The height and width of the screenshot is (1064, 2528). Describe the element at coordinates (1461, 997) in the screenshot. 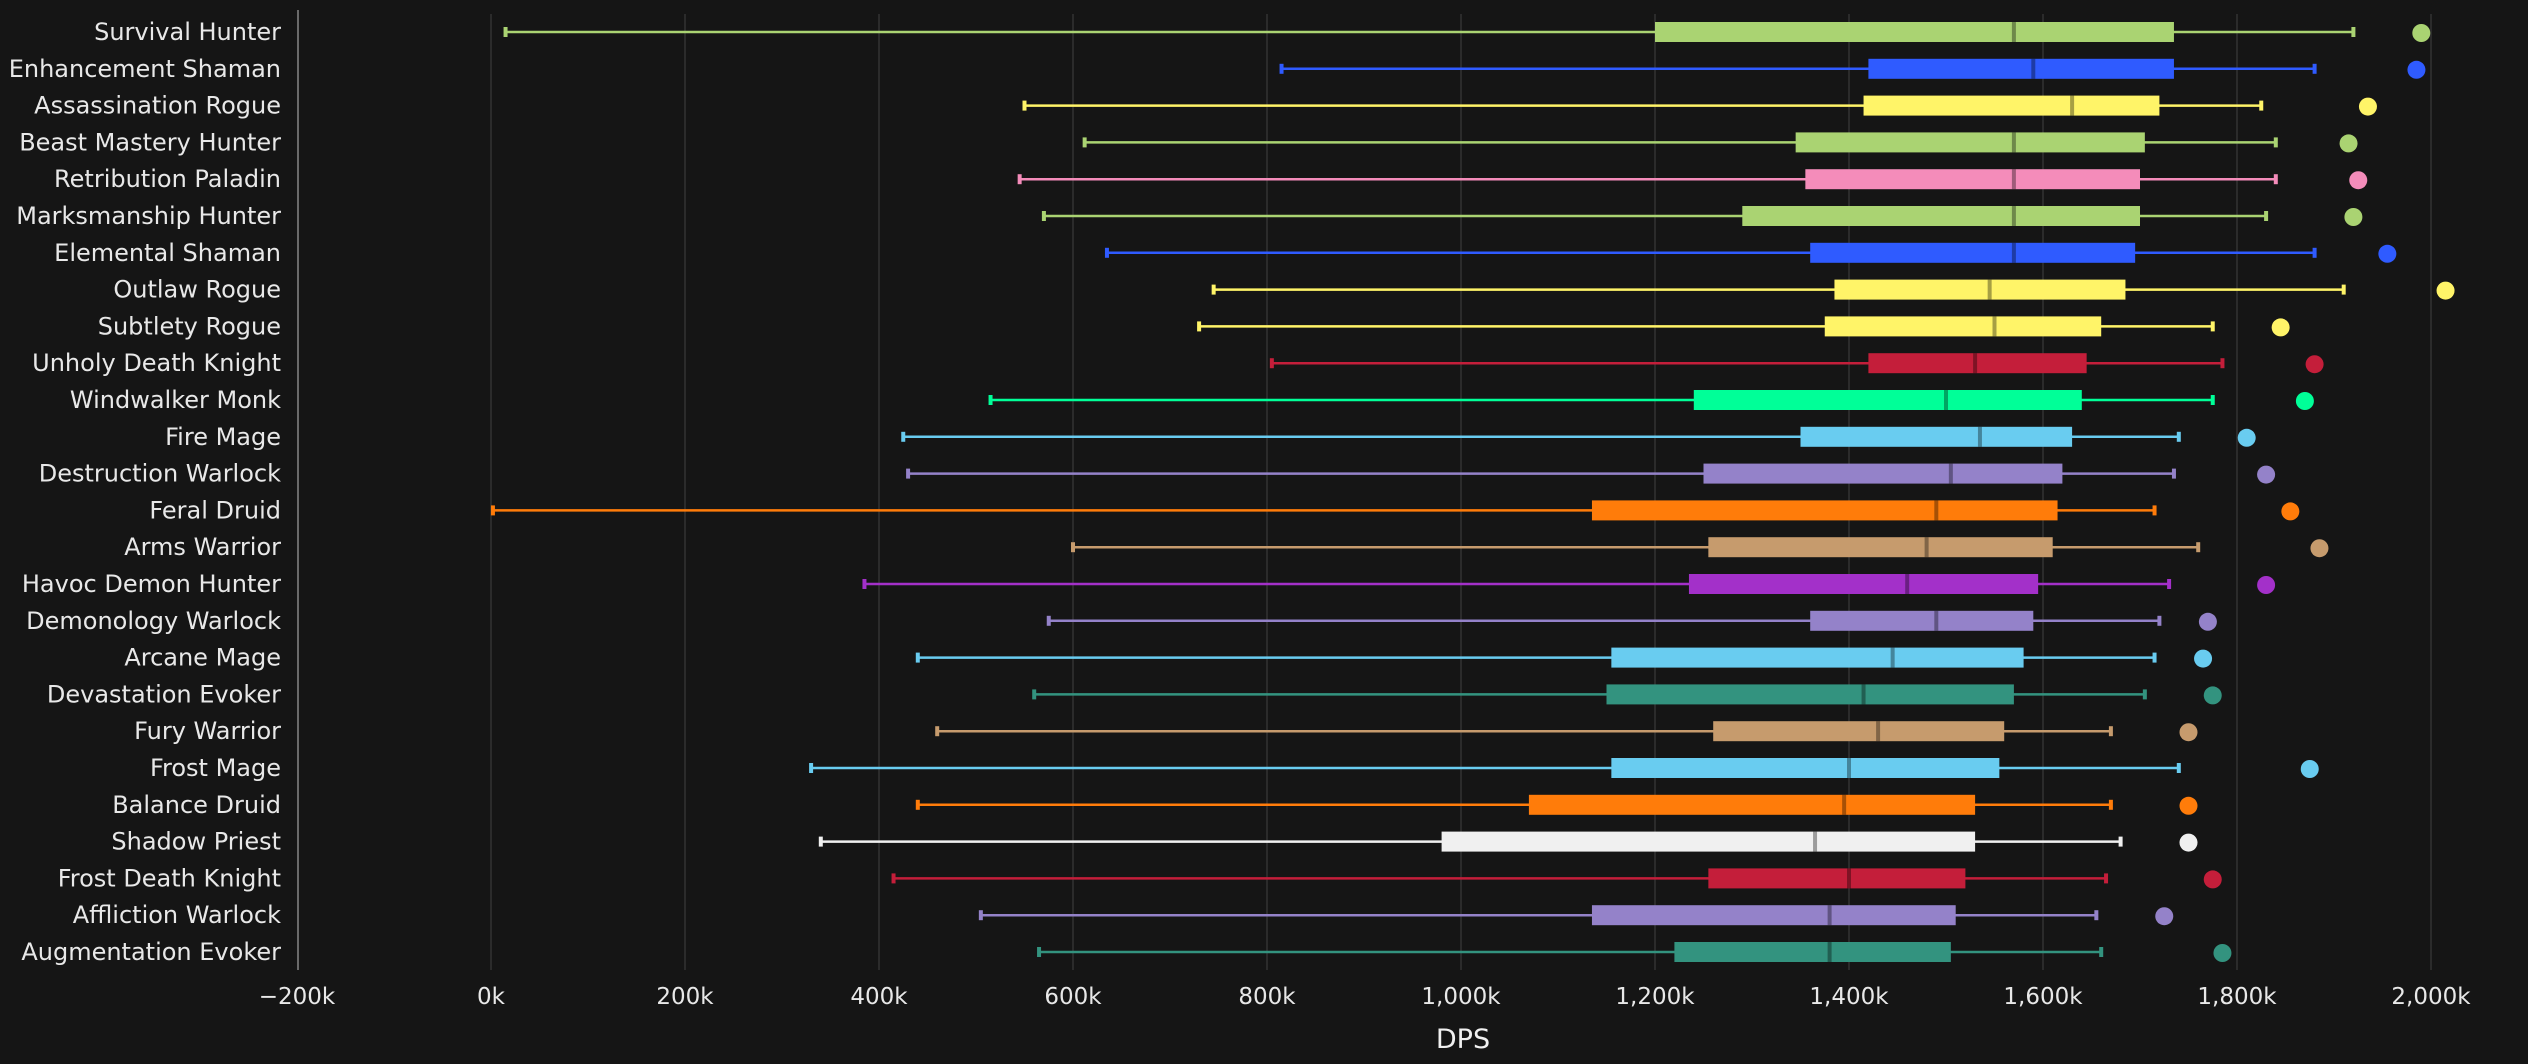

I see `x-tick-label: 1,000k` at that location.